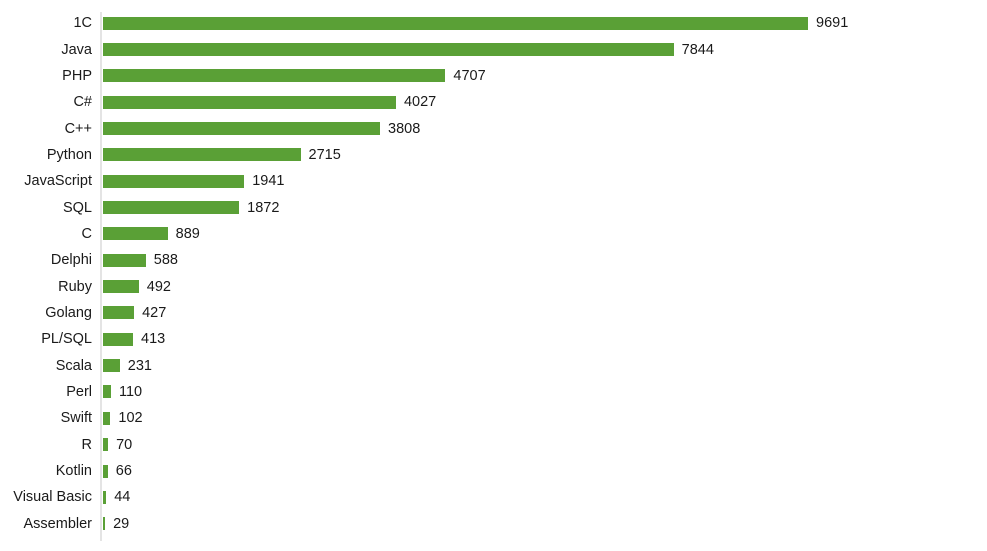 The width and height of the screenshot is (987, 551). Describe the element at coordinates (76, 49) in the screenshot. I see `category-label: Java` at that location.